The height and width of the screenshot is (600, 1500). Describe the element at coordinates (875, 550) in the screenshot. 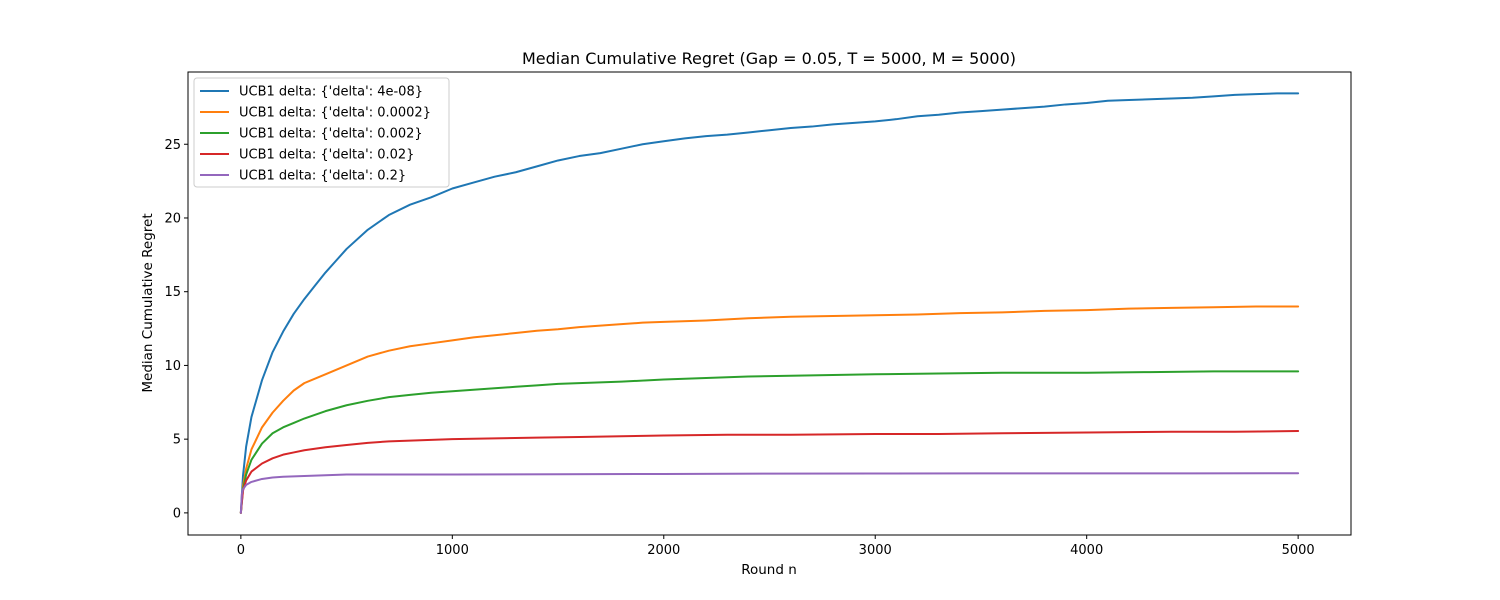

I see `x-tick-label: 3000` at that location.